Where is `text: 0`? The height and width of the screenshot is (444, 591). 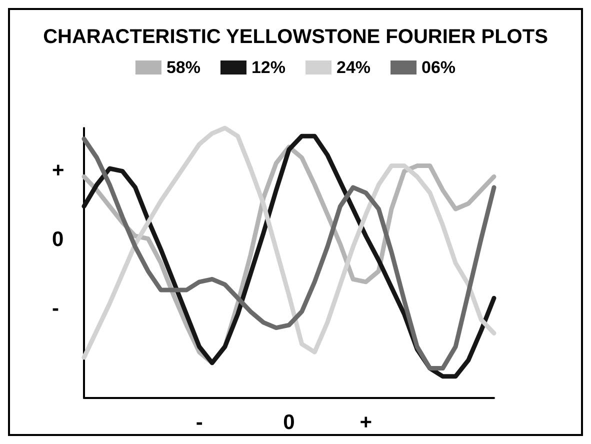
text: 0 is located at coordinates (58, 239).